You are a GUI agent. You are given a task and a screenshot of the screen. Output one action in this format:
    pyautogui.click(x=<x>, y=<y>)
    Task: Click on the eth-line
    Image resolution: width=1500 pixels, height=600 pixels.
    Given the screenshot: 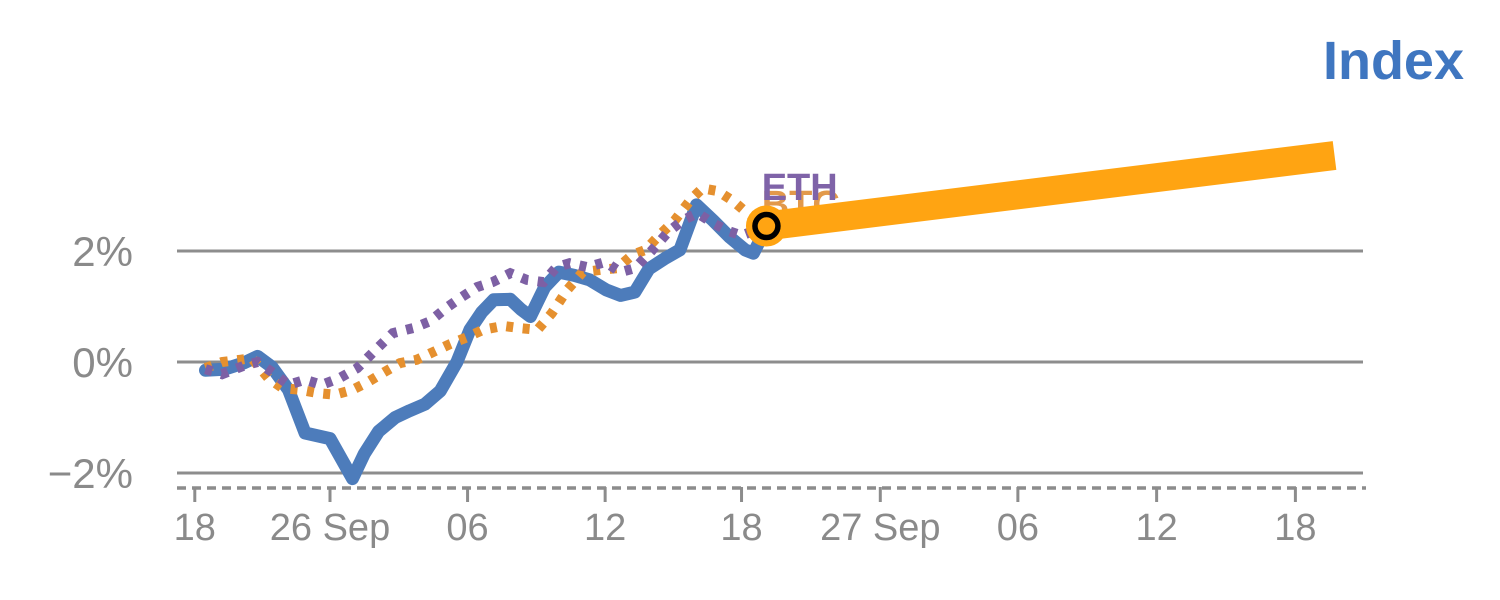 What is the action you would take?
    pyautogui.click(x=486, y=299)
    